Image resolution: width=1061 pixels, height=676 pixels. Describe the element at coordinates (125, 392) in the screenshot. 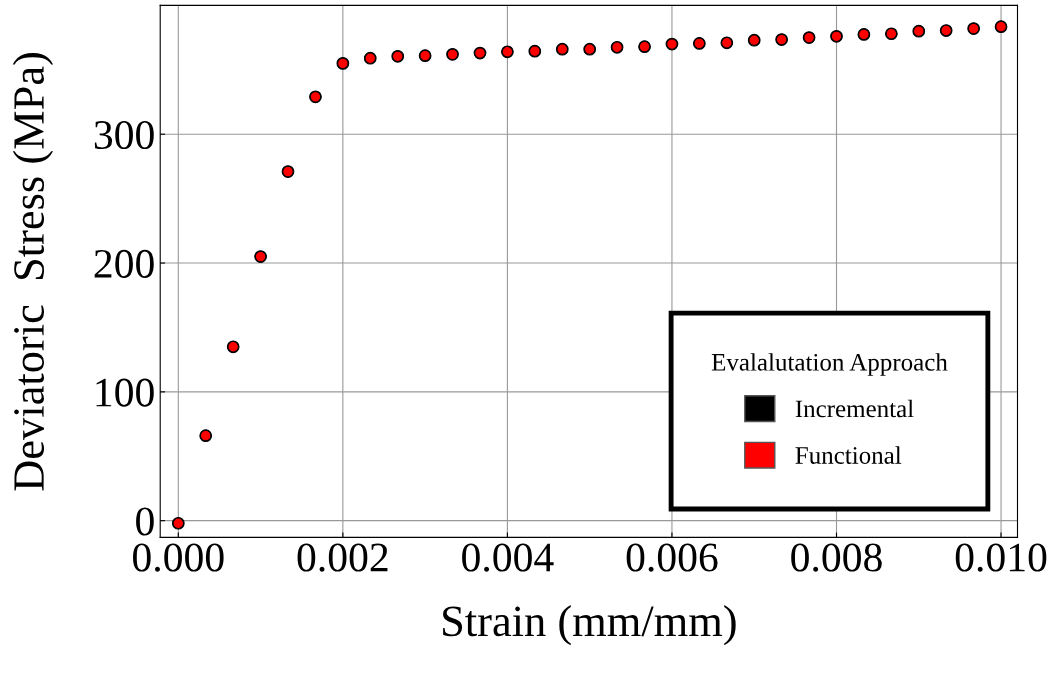

I see `y-tick-label: 100` at that location.